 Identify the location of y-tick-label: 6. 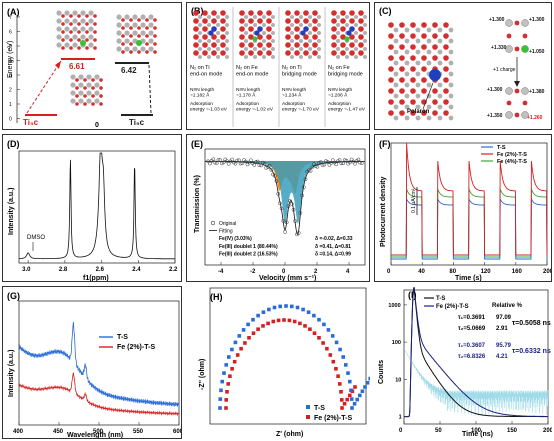
(10, 33).